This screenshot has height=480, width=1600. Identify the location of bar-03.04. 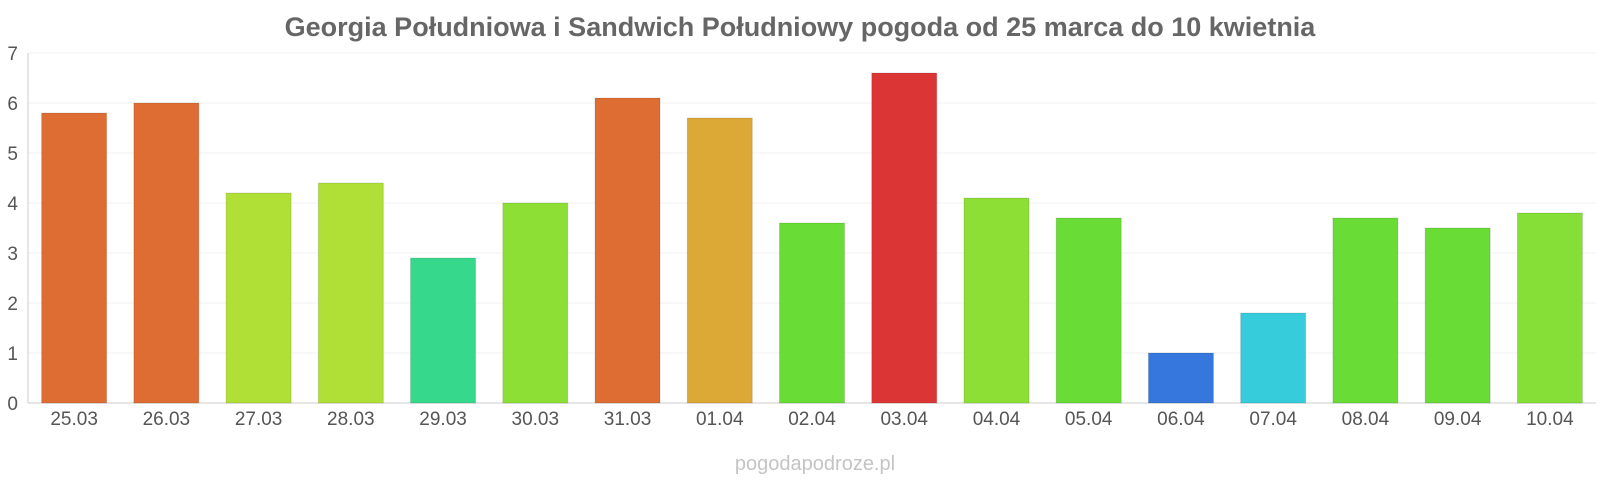
(904, 238).